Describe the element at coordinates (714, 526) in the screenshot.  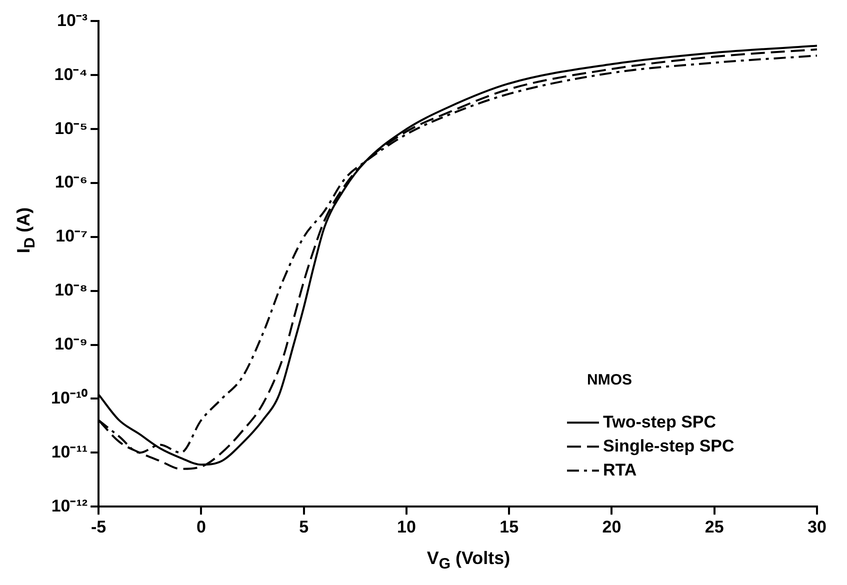
I see `x-tick-label: 25` at that location.